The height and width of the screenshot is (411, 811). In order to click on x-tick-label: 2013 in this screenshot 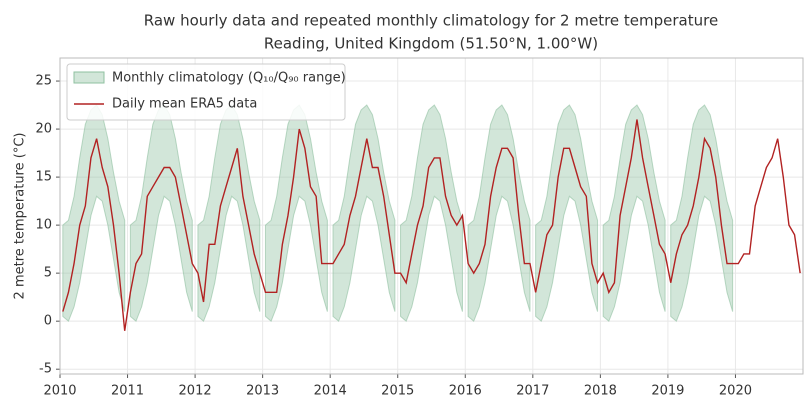, I will do `click(262, 391)`.